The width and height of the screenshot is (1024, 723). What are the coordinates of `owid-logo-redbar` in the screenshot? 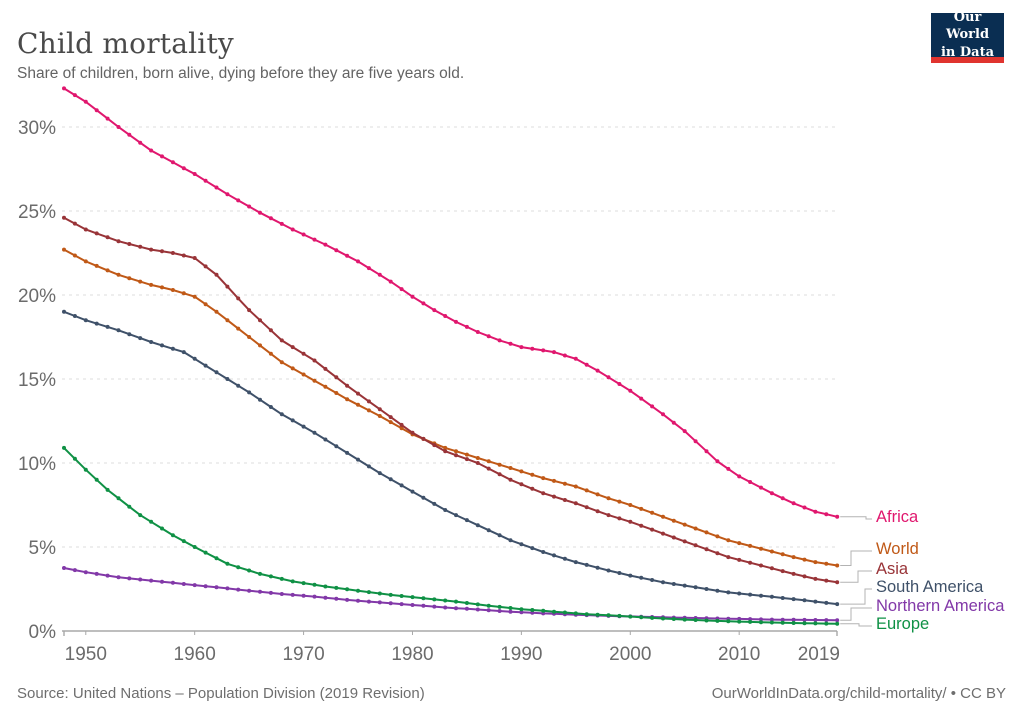 It's located at (967, 60).